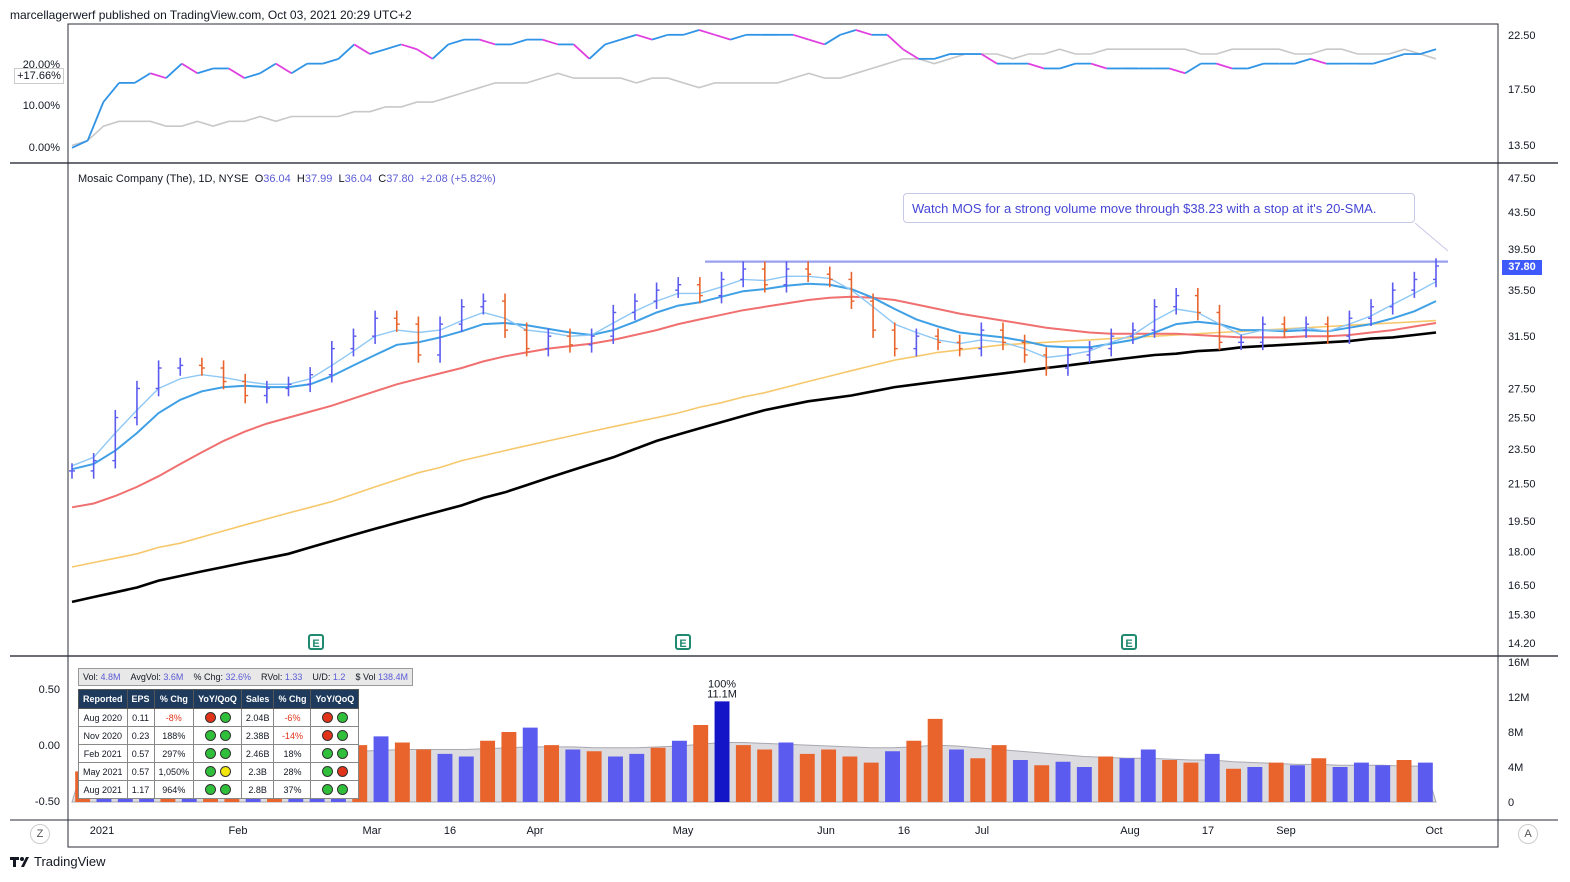  What do you see at coordinates (277, 179) in the screenshot?
I see `open-value: 36.04` at bounding box center [277, 179].